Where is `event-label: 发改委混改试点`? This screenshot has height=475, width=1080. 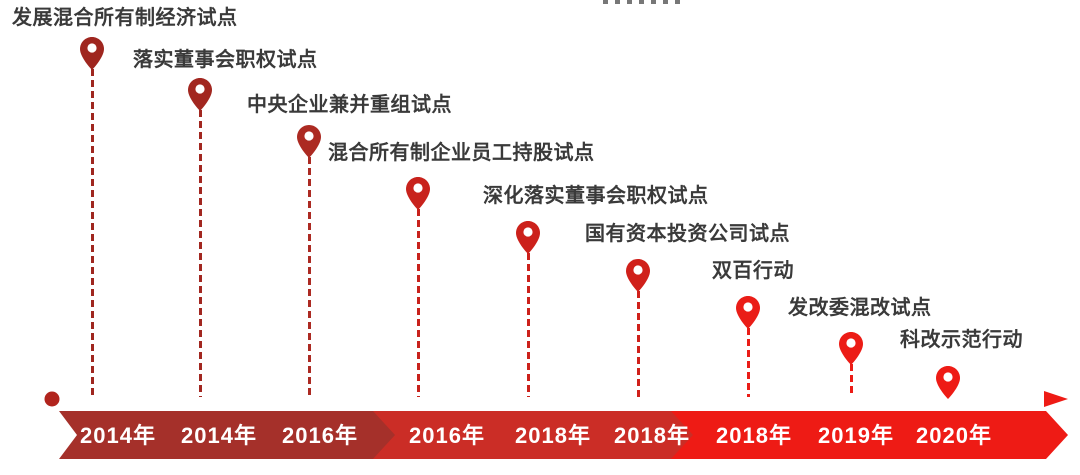 event-label: 发改委混改试点 is located at coordinates (860, 308).